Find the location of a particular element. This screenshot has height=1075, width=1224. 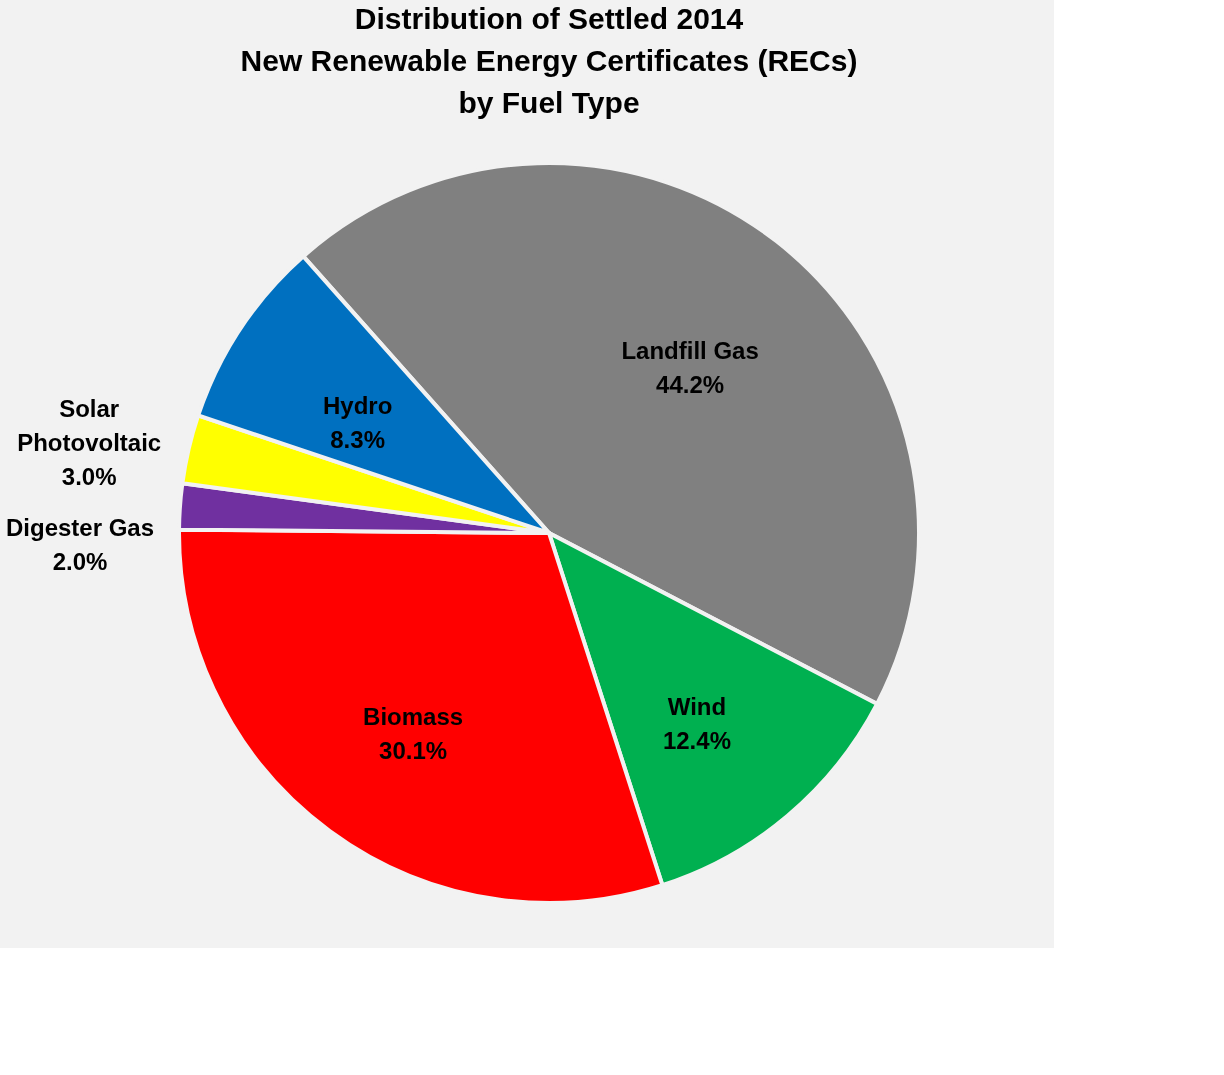

slice-label: Biomass is located at coordinates (413, 716).